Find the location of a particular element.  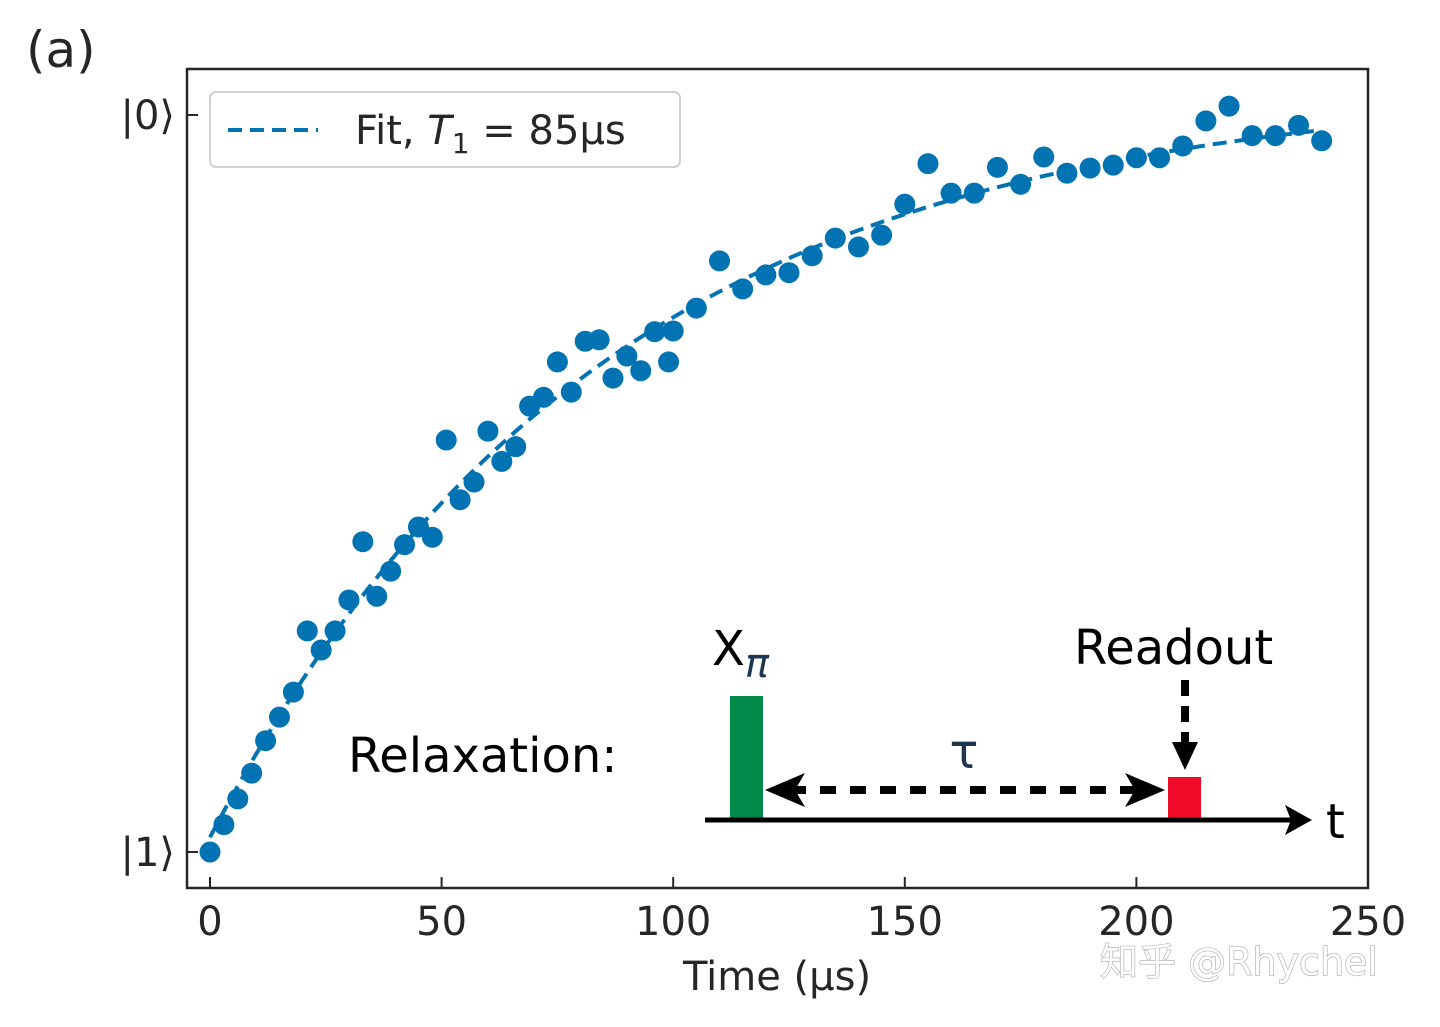

y-tick-label: |1⟩ is located at coordinates (147, 853).